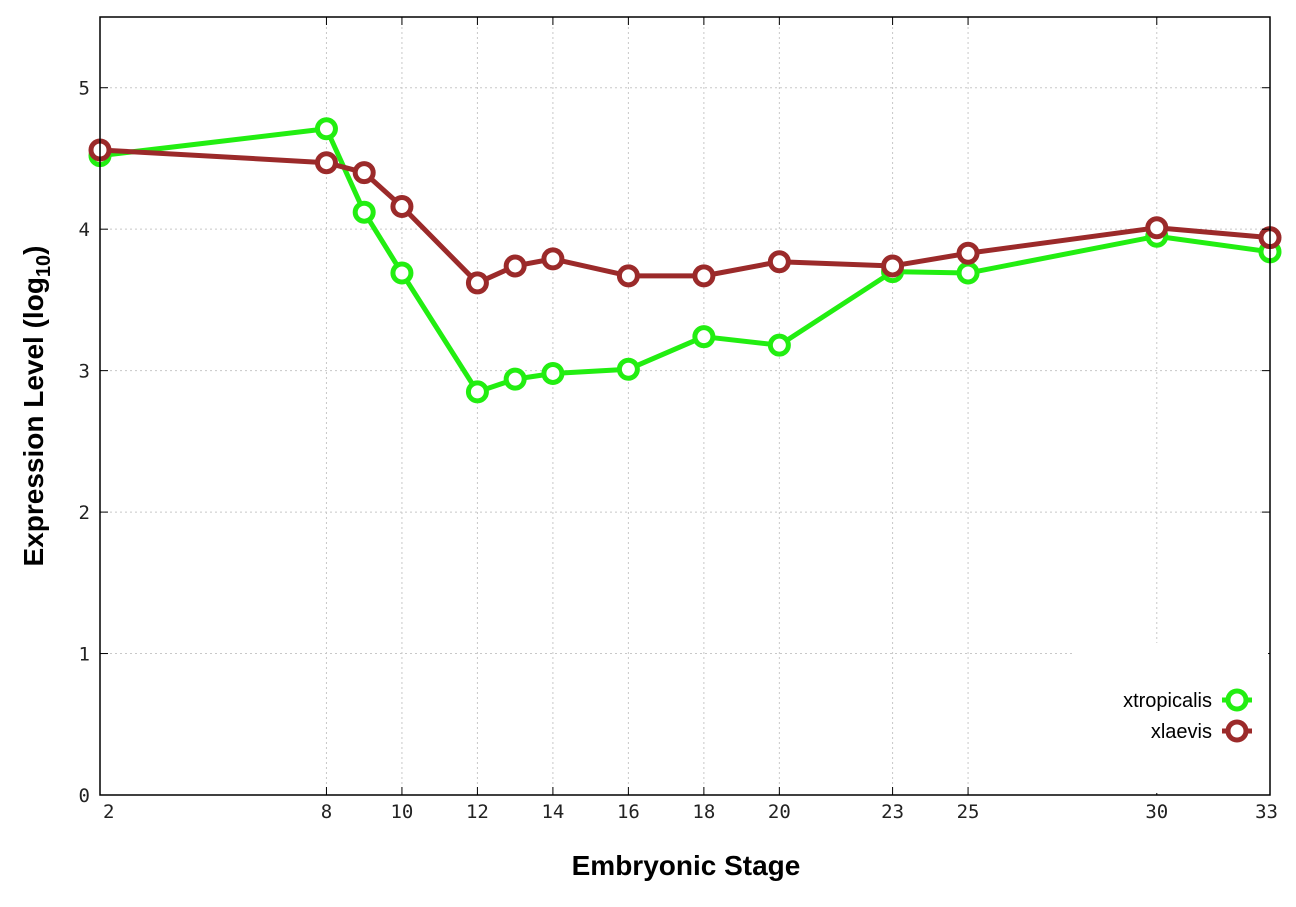 The image size is (1296, 907). I want to click on x-tick-label: 20, so click(779, 812).